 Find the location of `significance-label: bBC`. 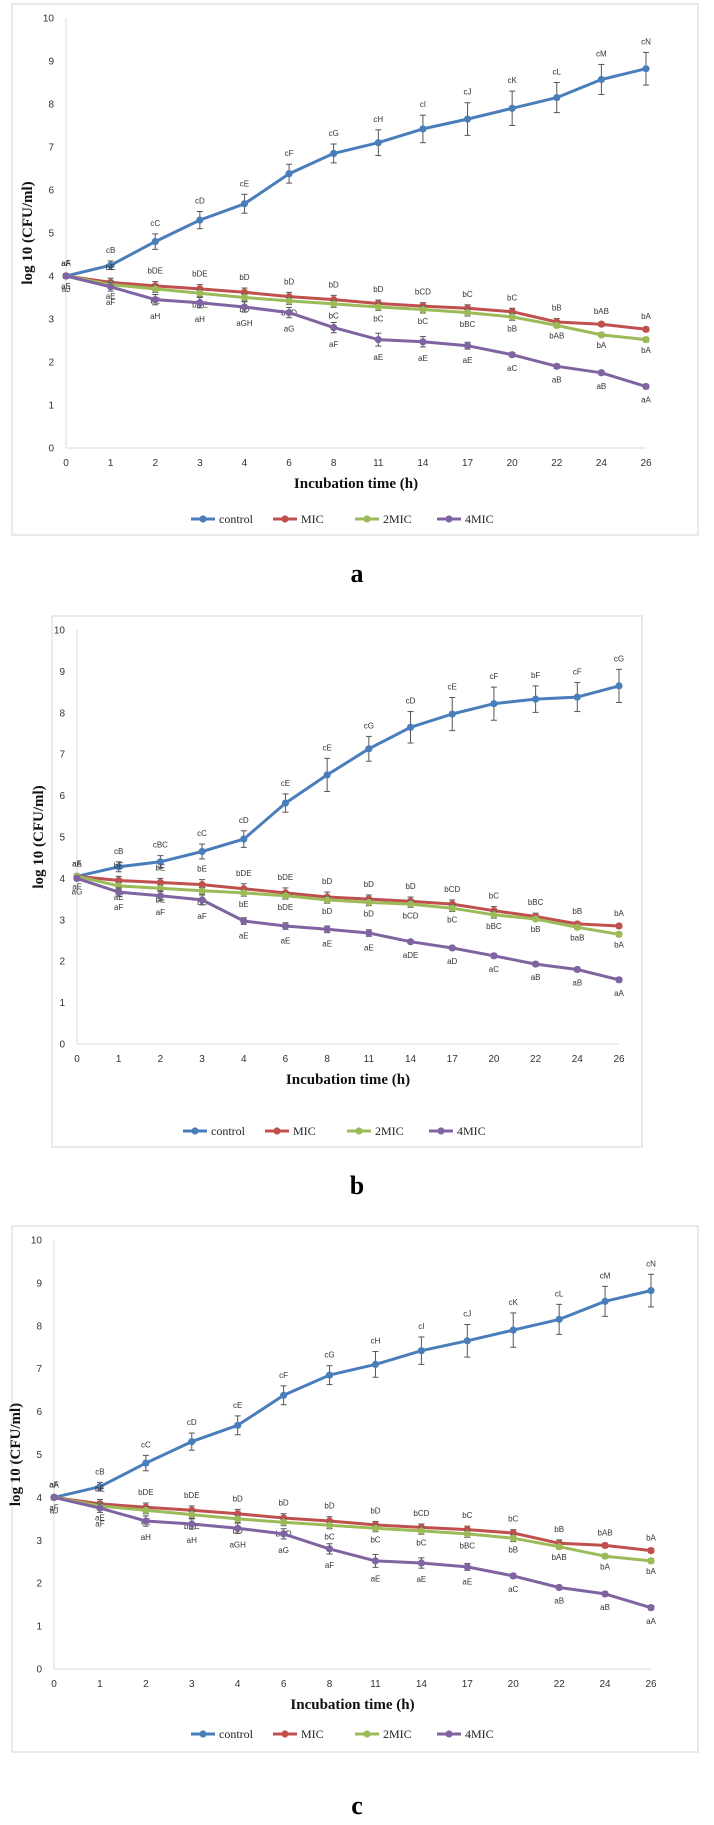

significance-label: bBC is located at coordinates (536, 902).